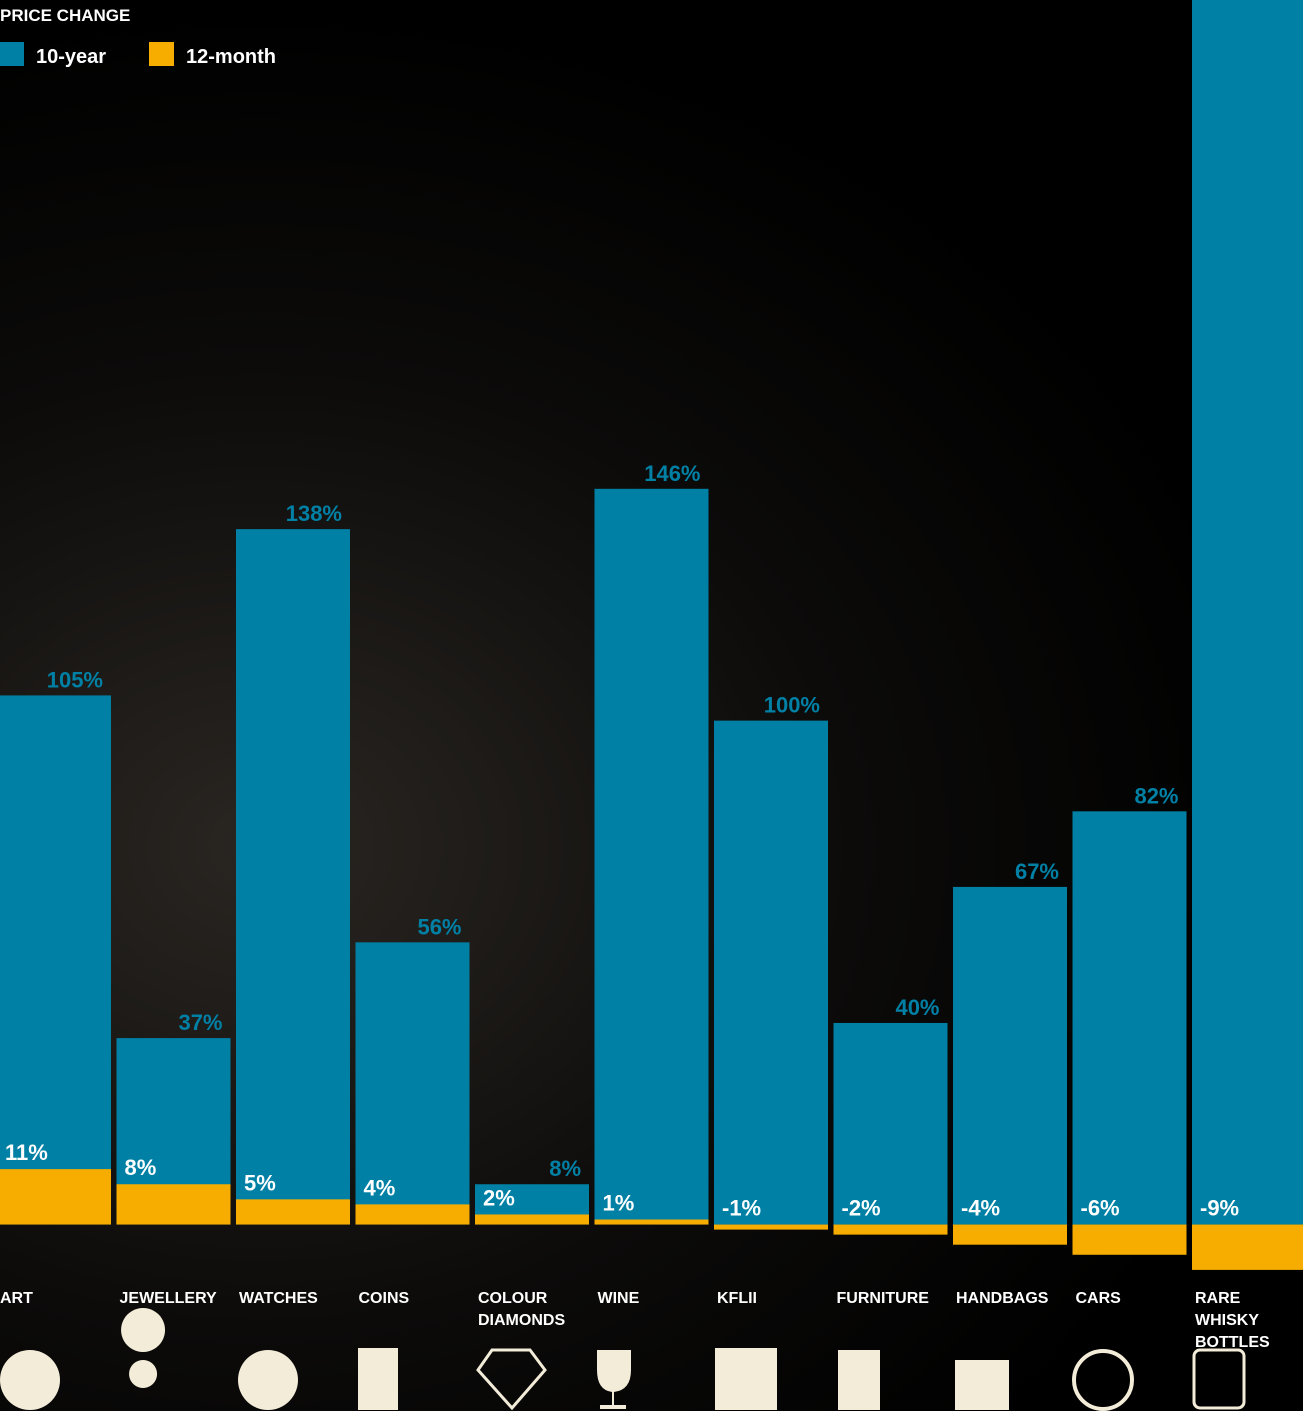 Image resolution: width=1303 pixels, height=1411 pixels. I want to click on value-label: 40%, so click(917, 1007).